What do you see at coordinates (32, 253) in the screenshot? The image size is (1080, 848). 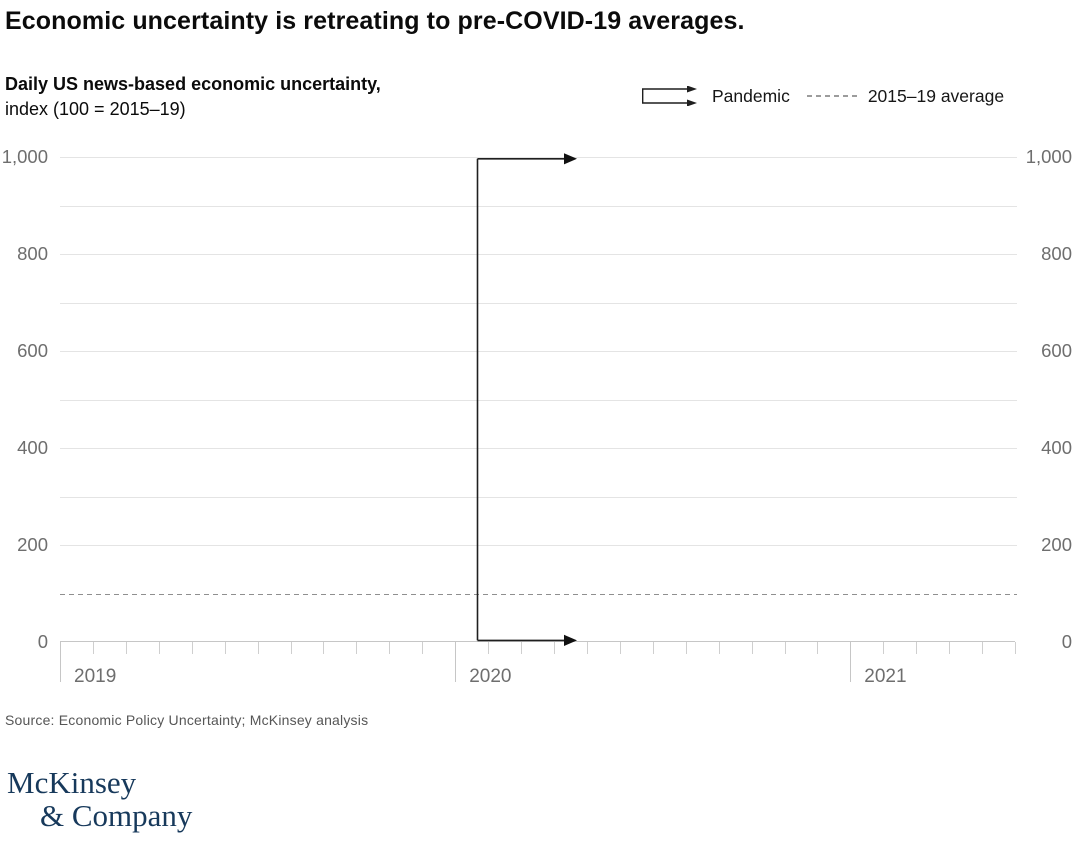 I see `y-tick-label-left: 800` at bounding box center [32, 253].